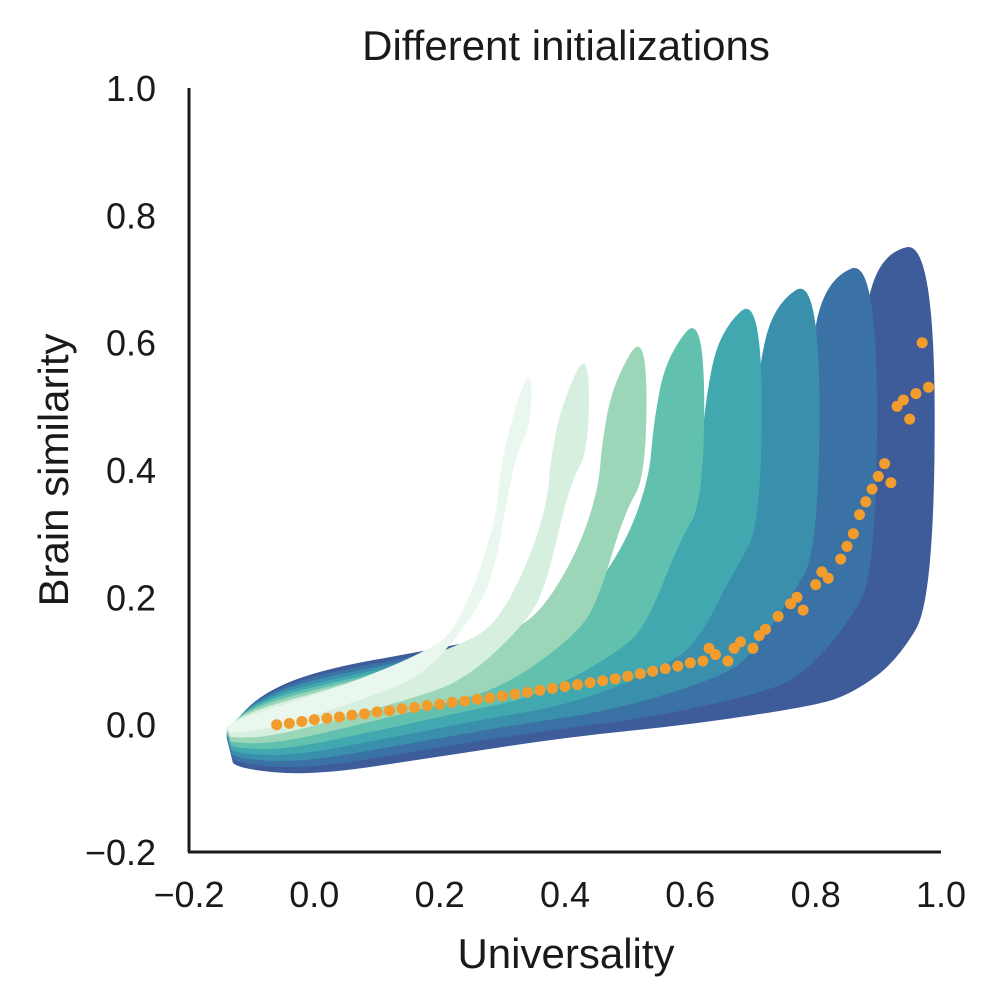  Describe the element at coordinates (690, 894) in the screenshot. I see `x-tick-label: 0.6` at that location.